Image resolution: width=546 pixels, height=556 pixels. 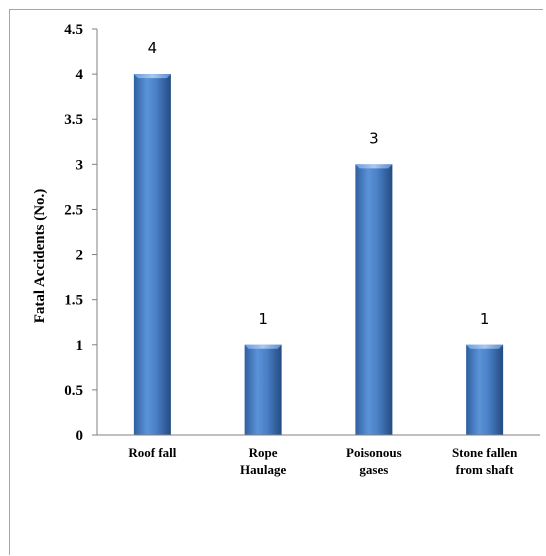 I want to click on y-tick-label: 0.5, so click(x=73, y=391).